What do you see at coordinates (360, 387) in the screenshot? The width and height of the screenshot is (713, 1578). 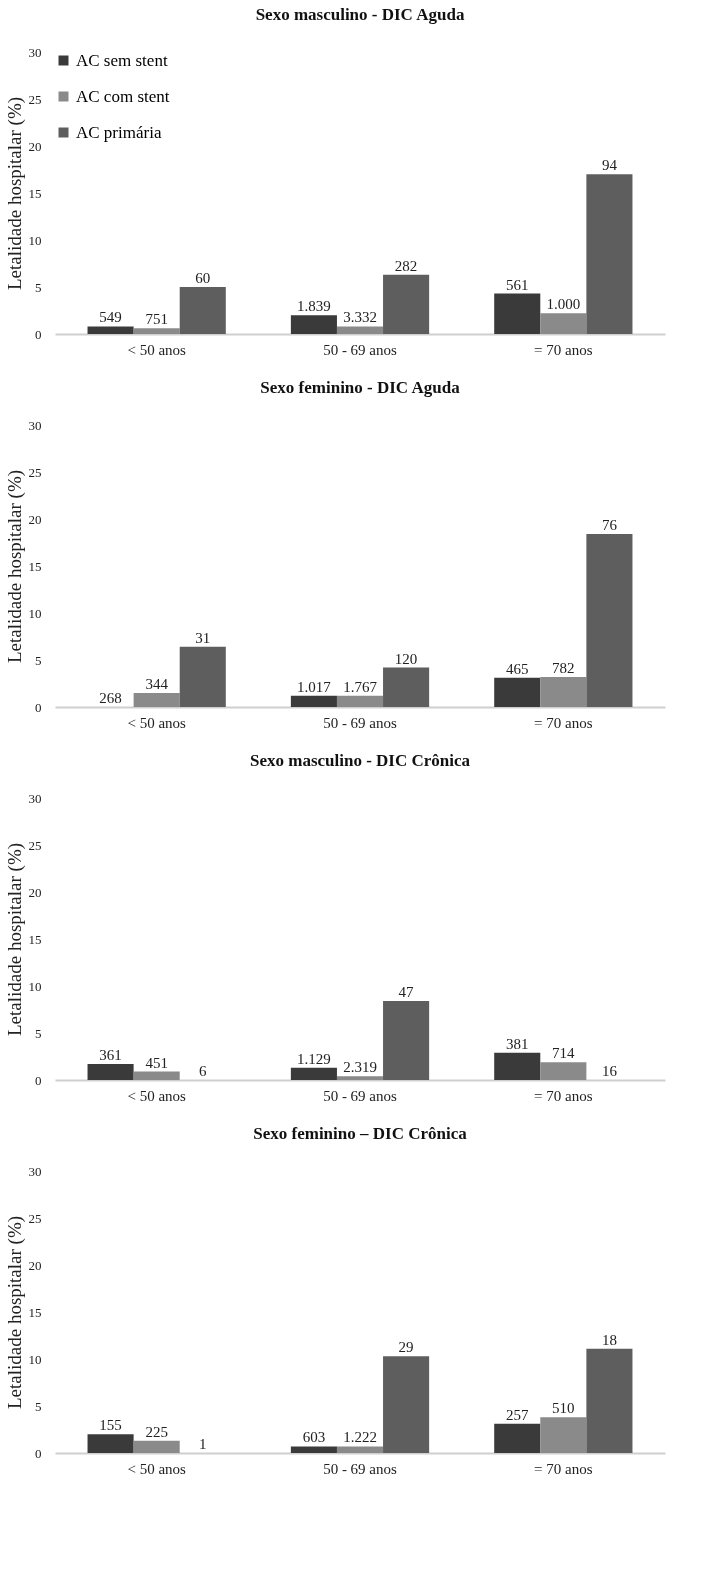 I see `chart-title: Sexo feminino - DIC Aguda` at bounding box center [360, 387].